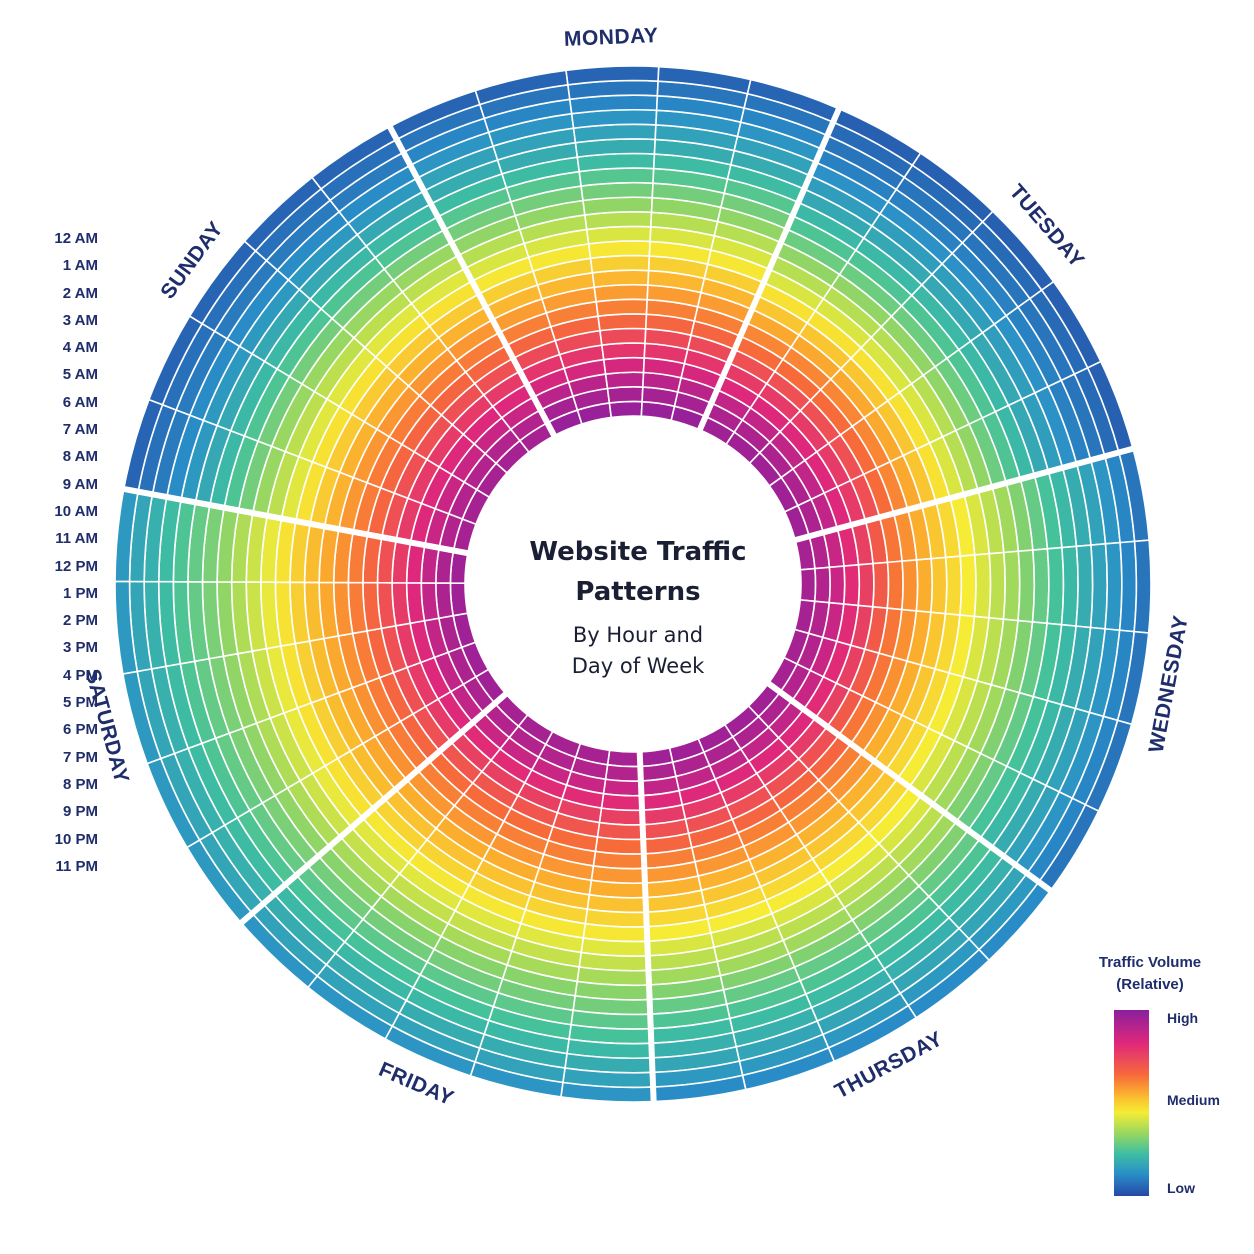  Describe the element at coordinates (80, 430) in the screenshot. I see `hour-label: 7 AM` at that location.